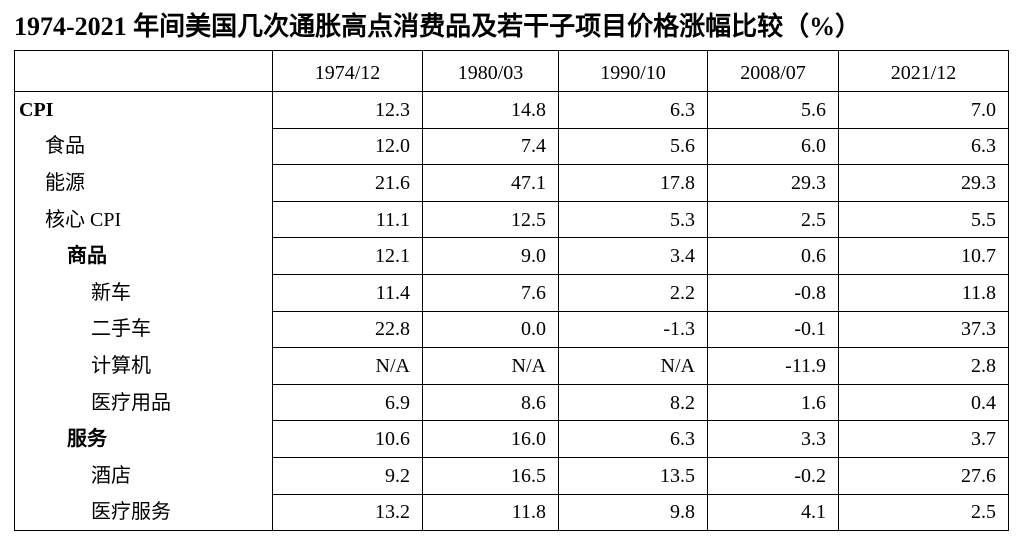  Describe the element at coordinates (923, 439) in the screenshot. I see `value-cell: 3.7` at that location.